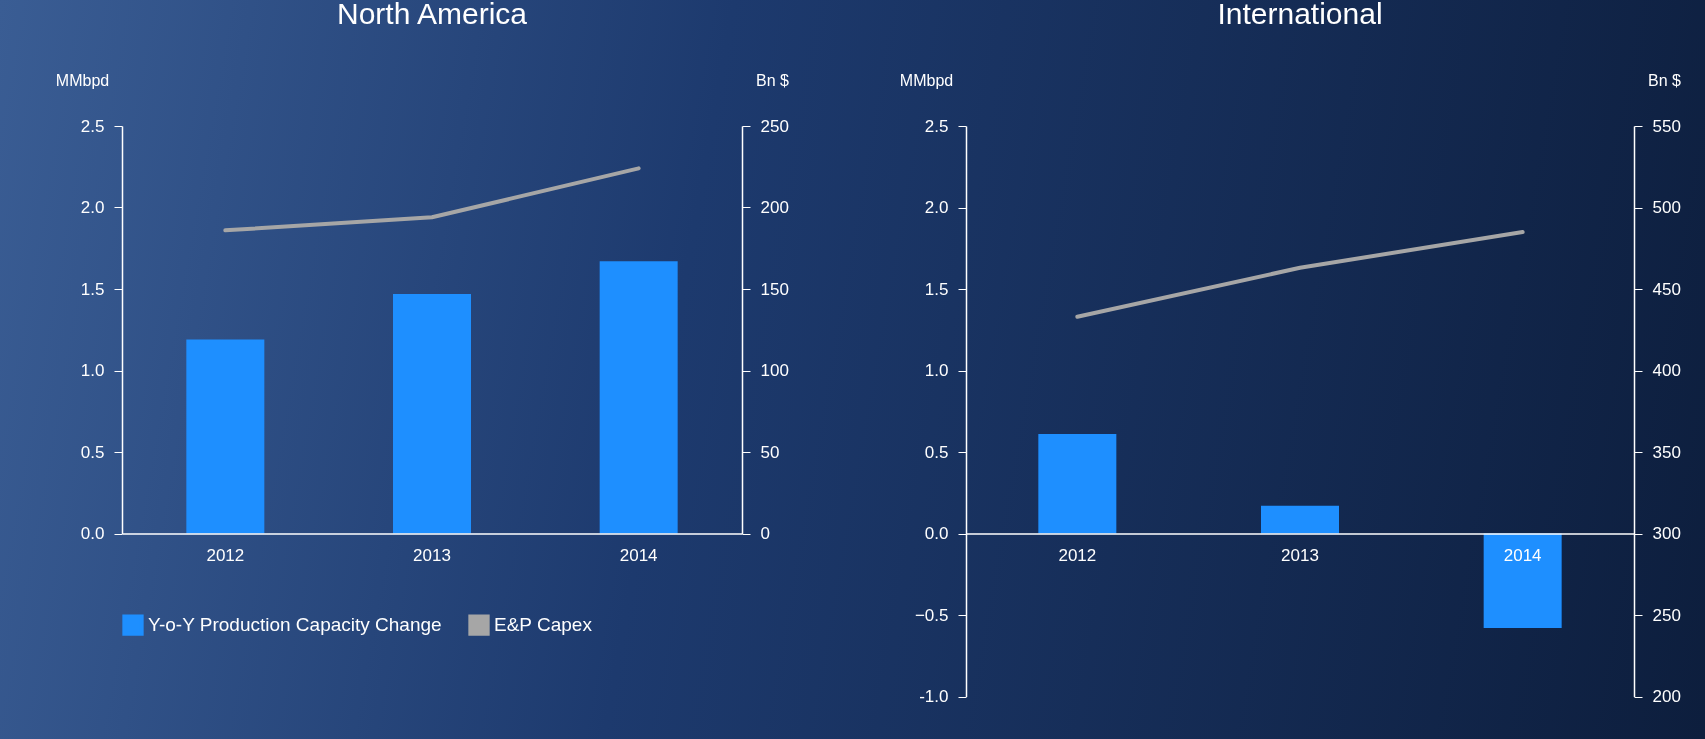  I want to click on legend-label: E&P Capex, so click(543, 625).